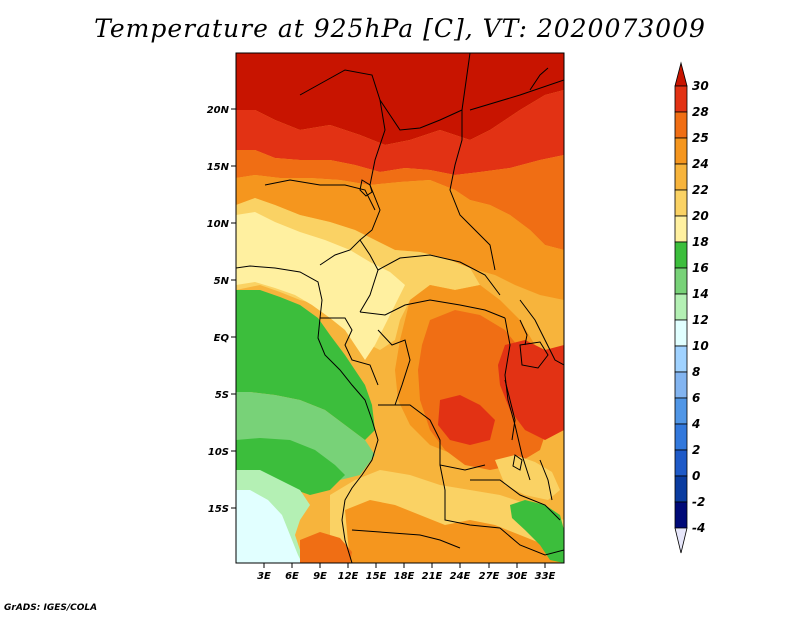 The image size is (800, 618). Describe the element at coordinates (394, 367) in the screenshot. I see `border-drc-west` at that location.